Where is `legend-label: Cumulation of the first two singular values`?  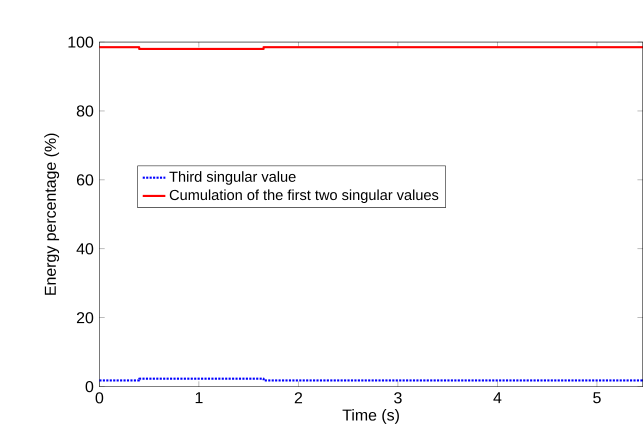 legend-label: Cumulation of the first two singular values is located at coordinates (304, 196).